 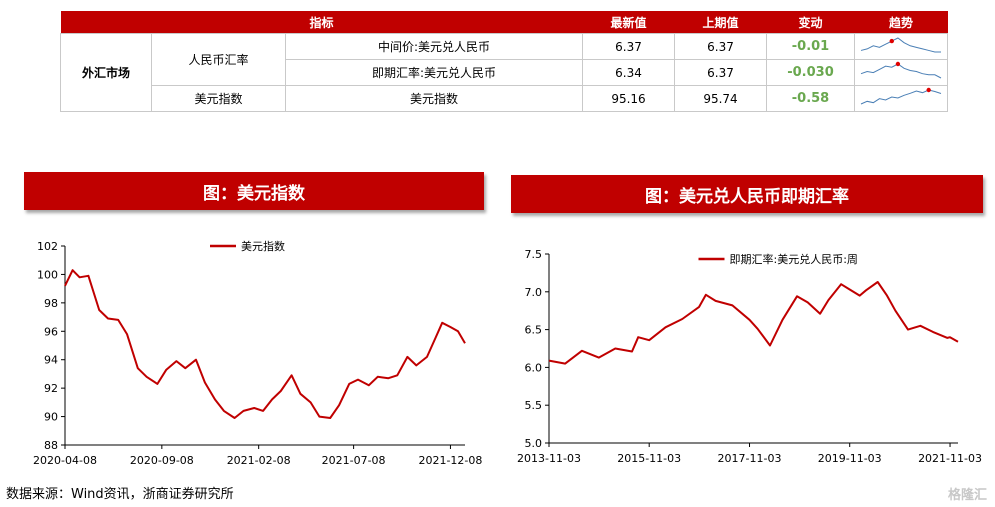 What do you see at coordinates (263, 246) in the screenshot?
I see `legend-label: 美元指数` at bounding box center [263, 246].